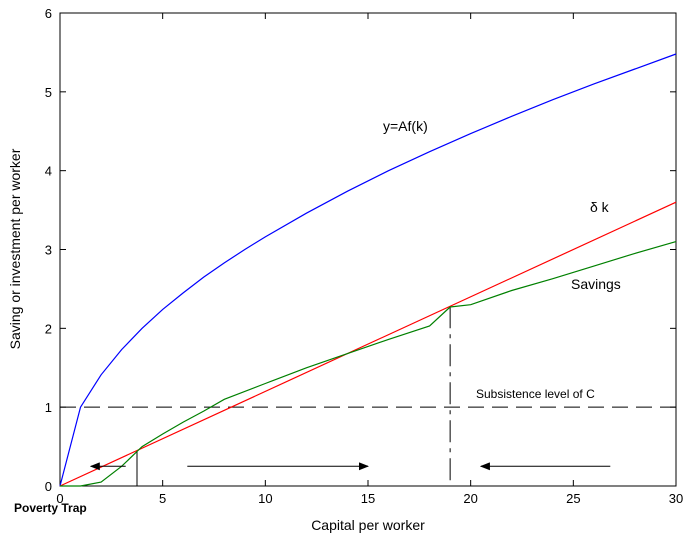 The width and height of the screenshot is (683, 542). I want to click on x-tick-label: 10, so click(265, 498).